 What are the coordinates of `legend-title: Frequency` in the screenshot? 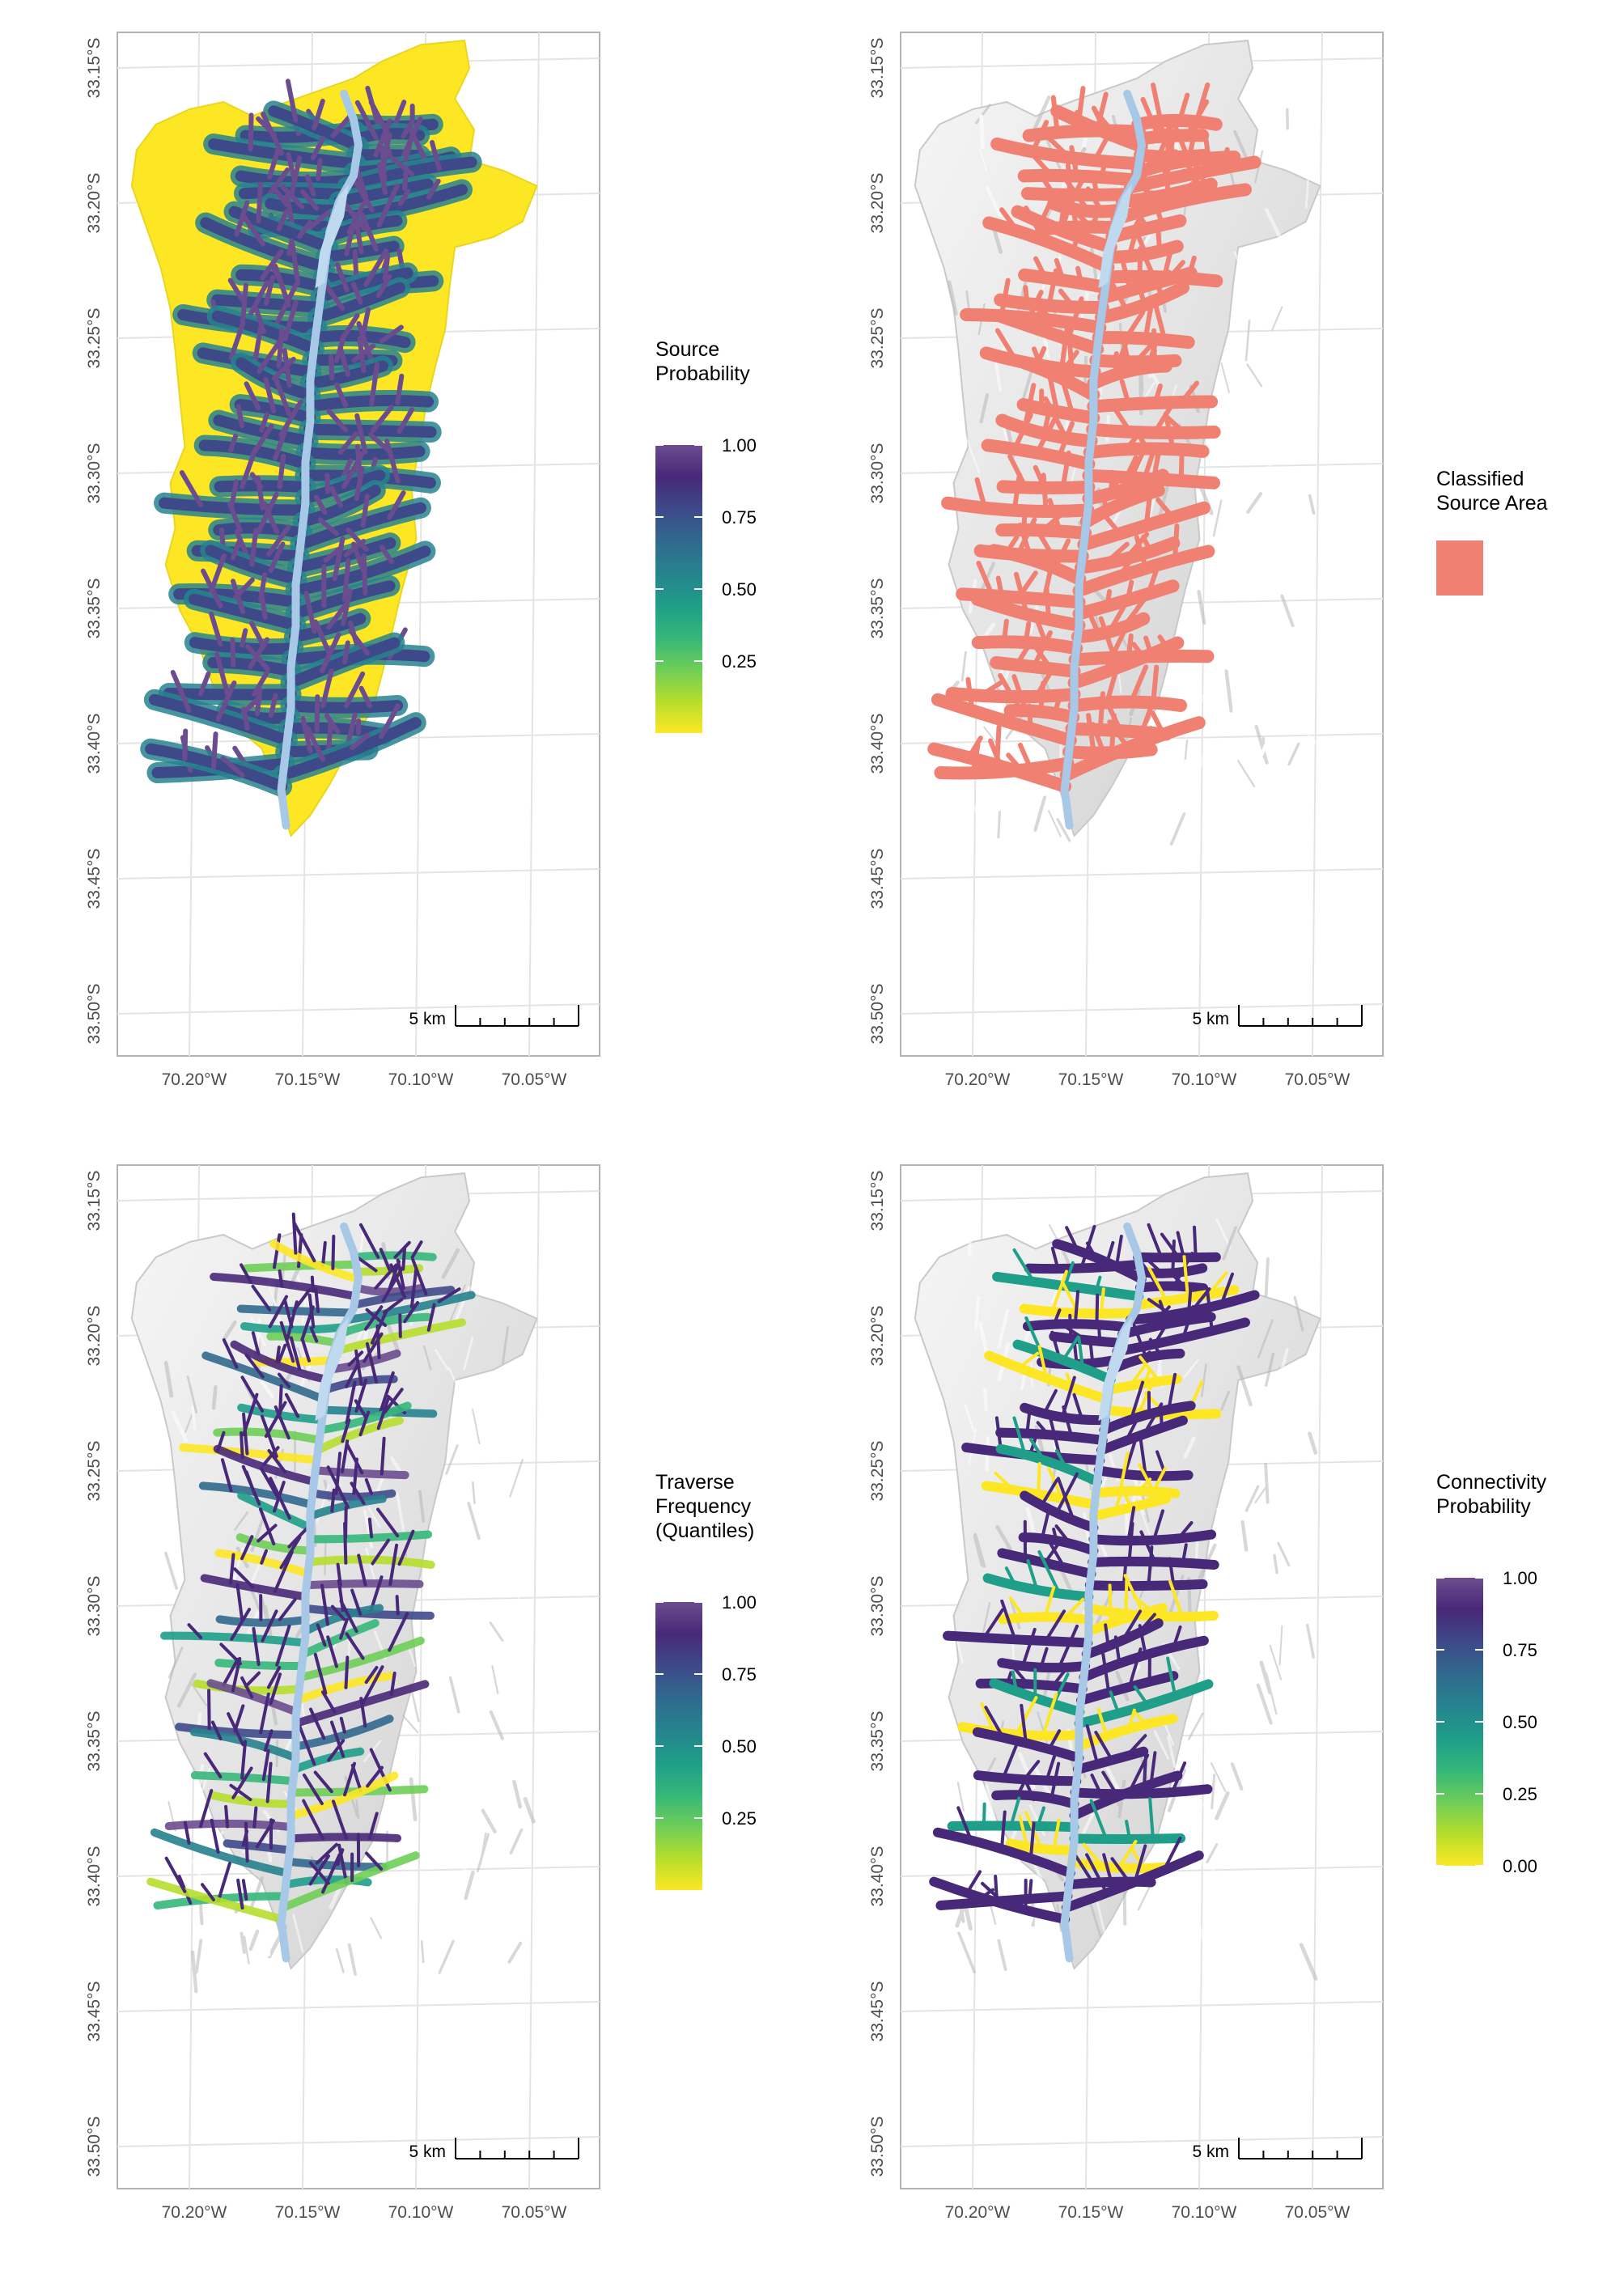 It's located at (703, 1507).